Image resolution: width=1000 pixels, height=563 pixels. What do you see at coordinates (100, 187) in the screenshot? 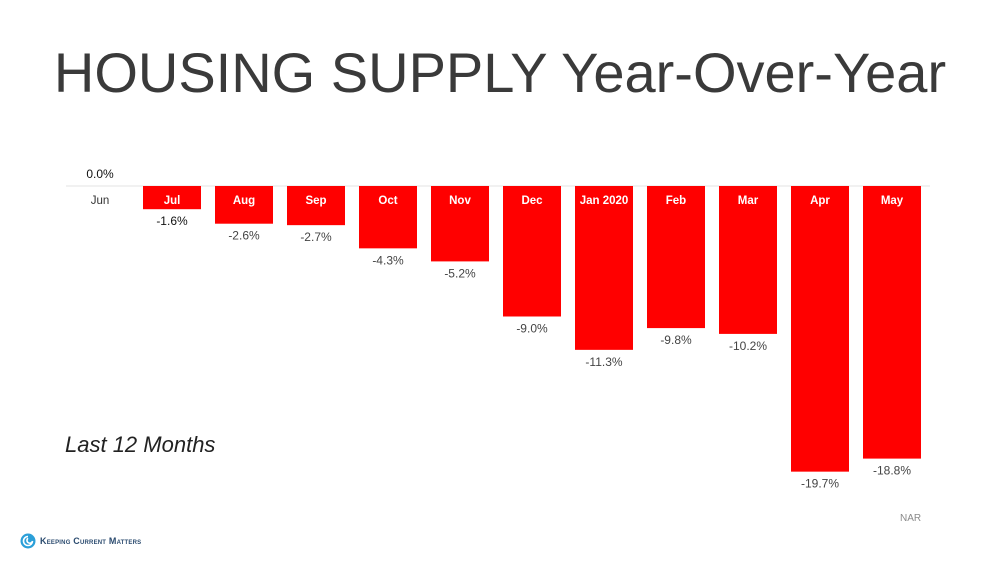
I see `bar-group: Jun 0.0%` at bounding box center [100, 187].